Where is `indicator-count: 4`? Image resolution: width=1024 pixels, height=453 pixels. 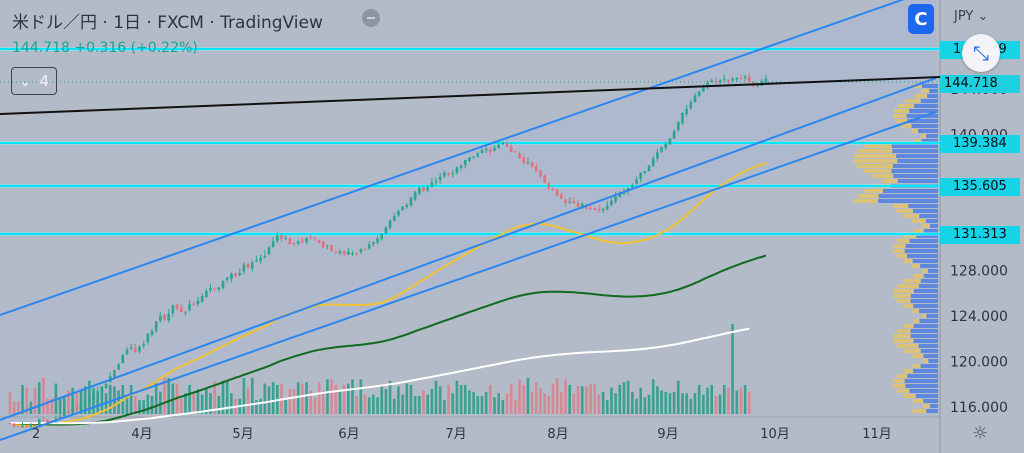
indicator-count: 4 is located at coordinates (44, 81).